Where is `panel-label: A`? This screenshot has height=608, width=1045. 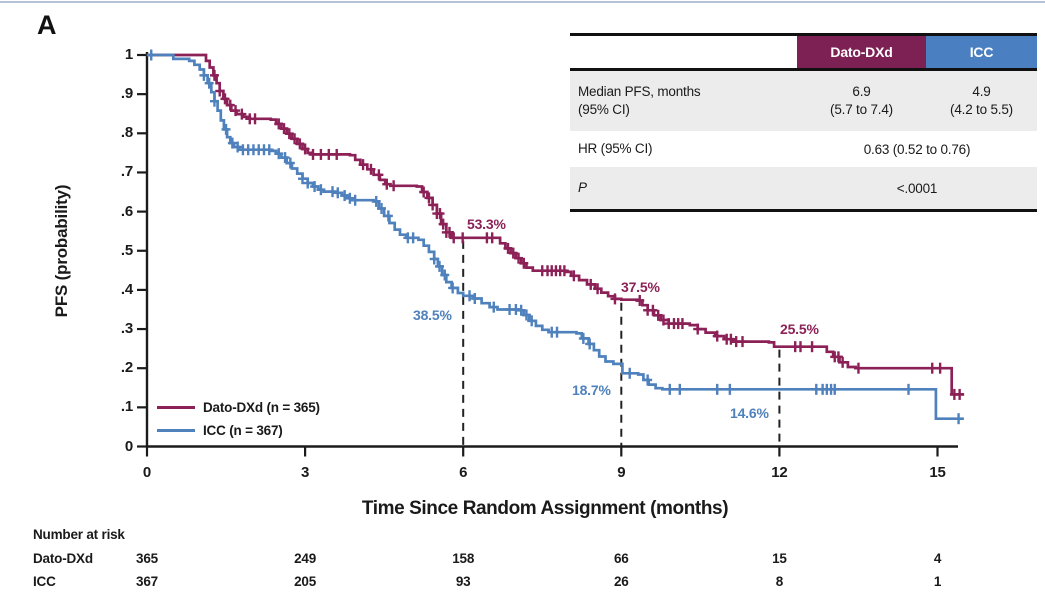 panel-label: A is located at coordinates (47, 25).